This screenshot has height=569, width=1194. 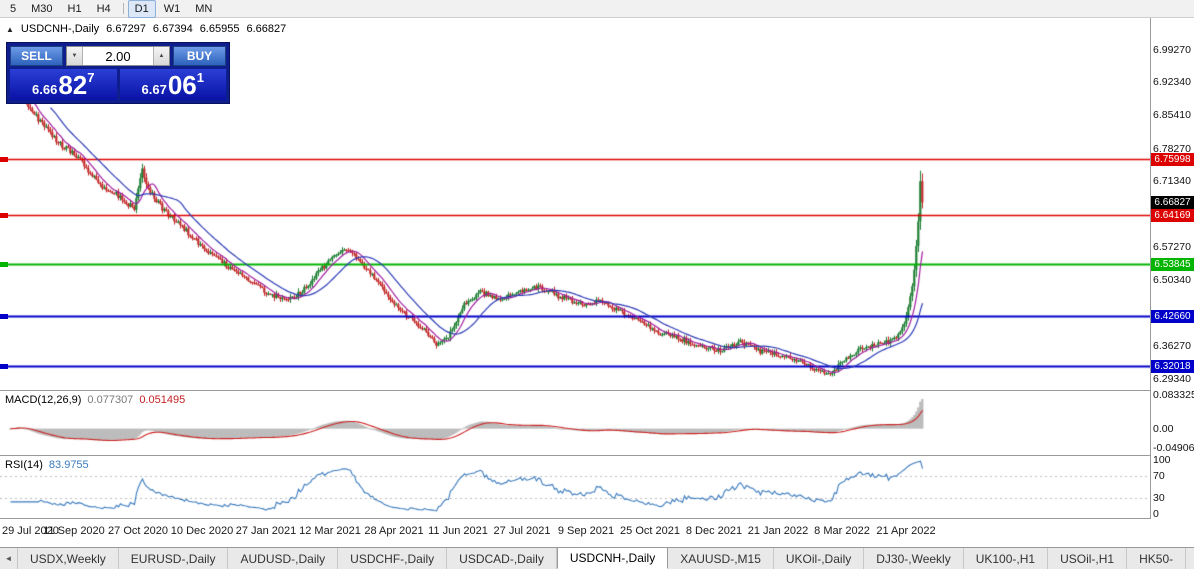 What do you see at coordinates (74, 531) in the screenshot?
I see `date-axis-label: 11 Sep 2020` at bounding box center [74, 531].